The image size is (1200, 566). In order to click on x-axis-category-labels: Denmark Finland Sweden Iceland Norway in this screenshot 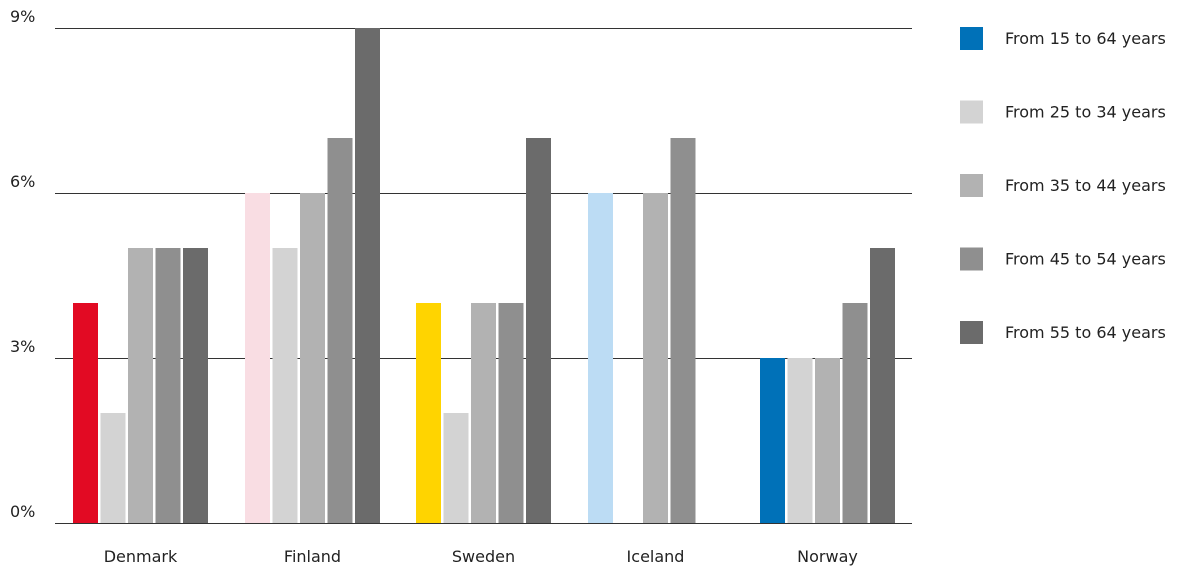, I will do `click(481, 556)`.